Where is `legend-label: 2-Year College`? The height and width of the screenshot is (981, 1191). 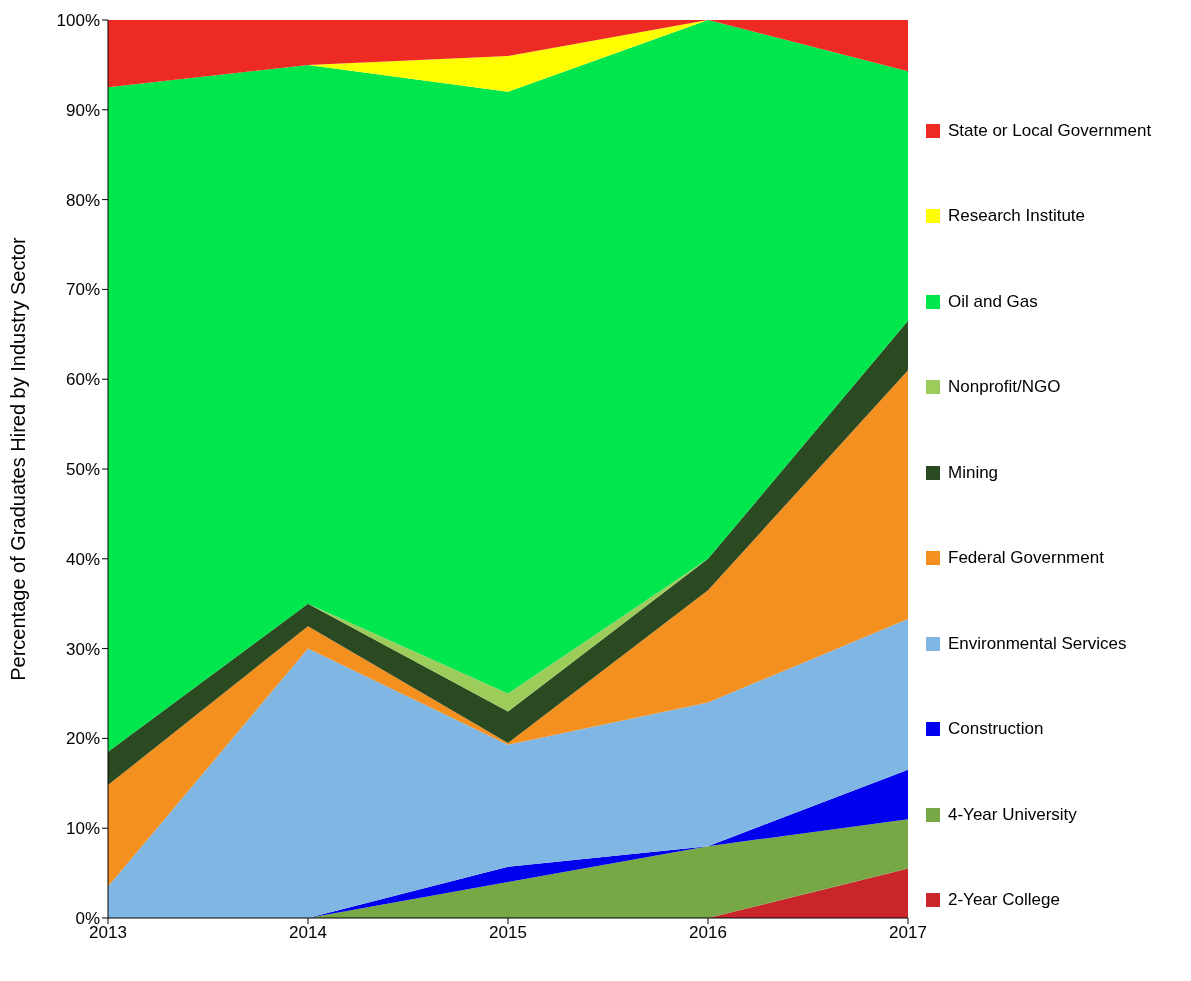 legend-label: 2-Year College is located at coordinates (1004, 900).